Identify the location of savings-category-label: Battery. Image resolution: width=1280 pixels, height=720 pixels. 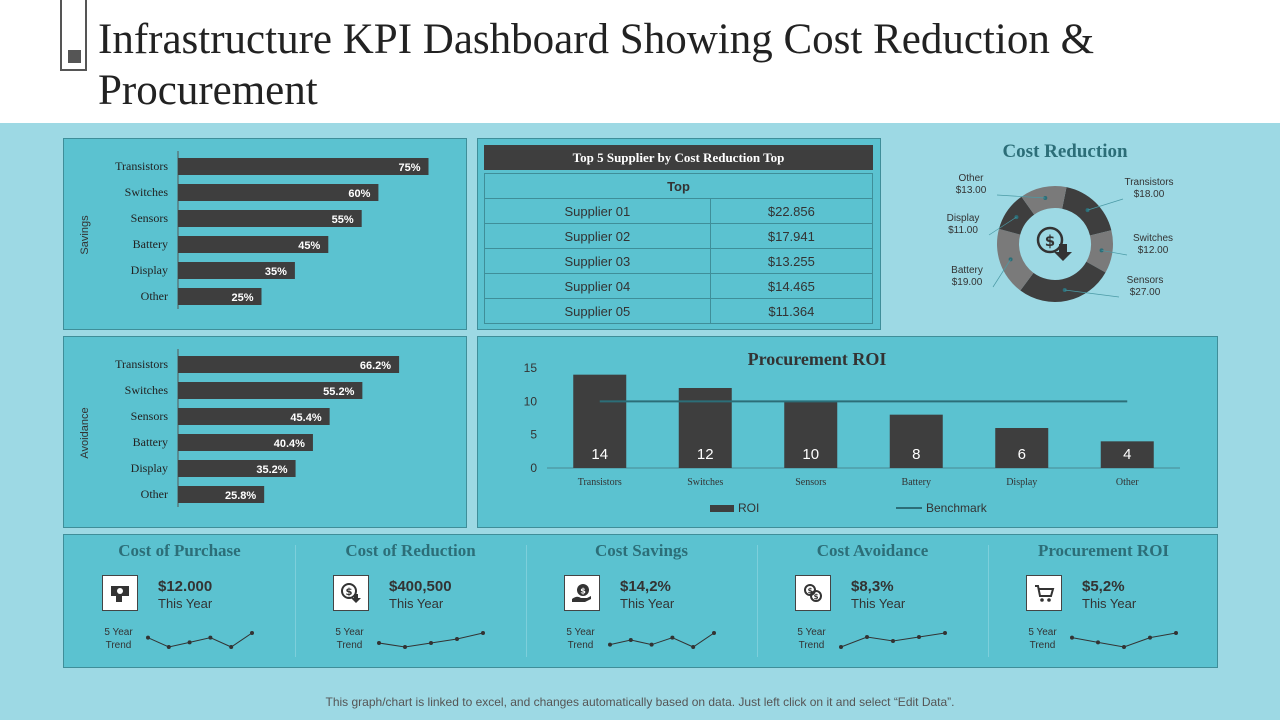
(150, 244).